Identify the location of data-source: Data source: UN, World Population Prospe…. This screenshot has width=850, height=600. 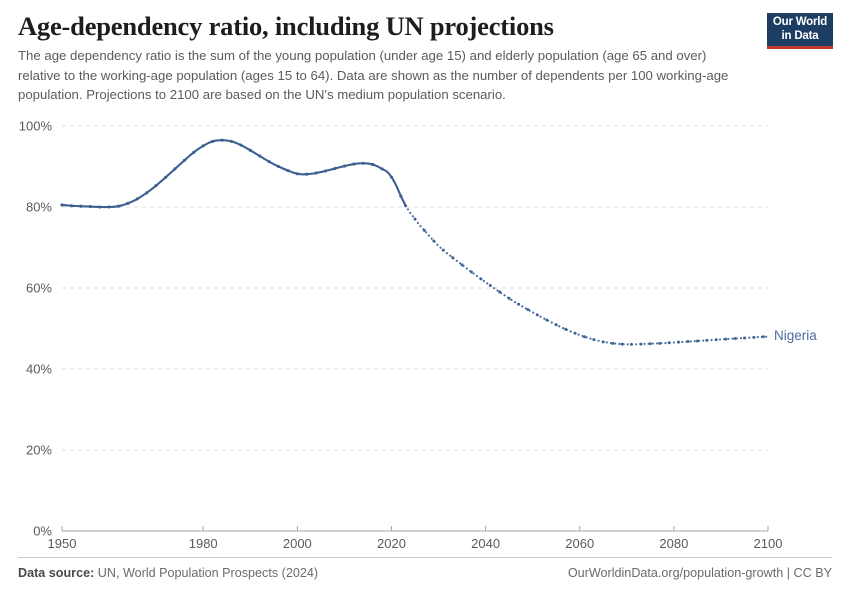
(168, 573).